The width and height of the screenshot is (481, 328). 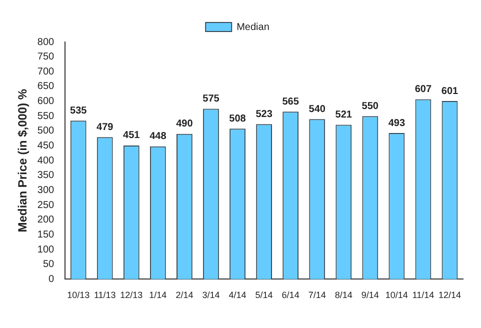 I want to click on data-label: 575, so click(x=211, y=98).